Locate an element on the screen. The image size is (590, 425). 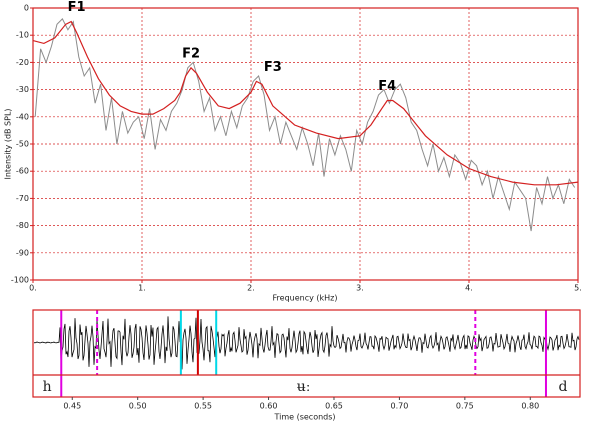
y-tick-label: -90 is located at coordinates (22, 252).